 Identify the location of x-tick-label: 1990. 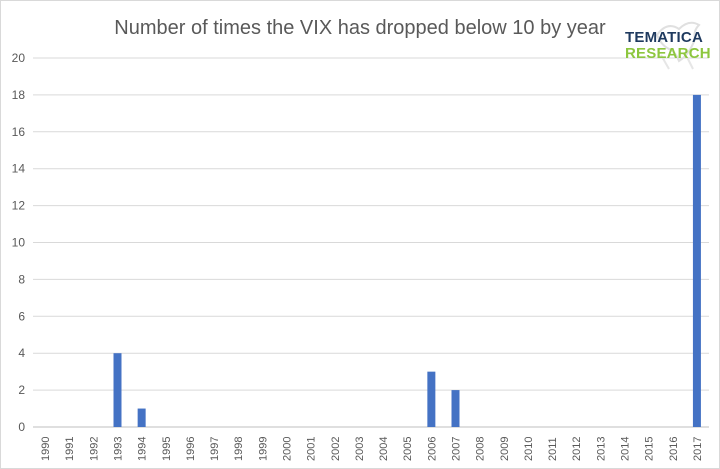
(46, 449).